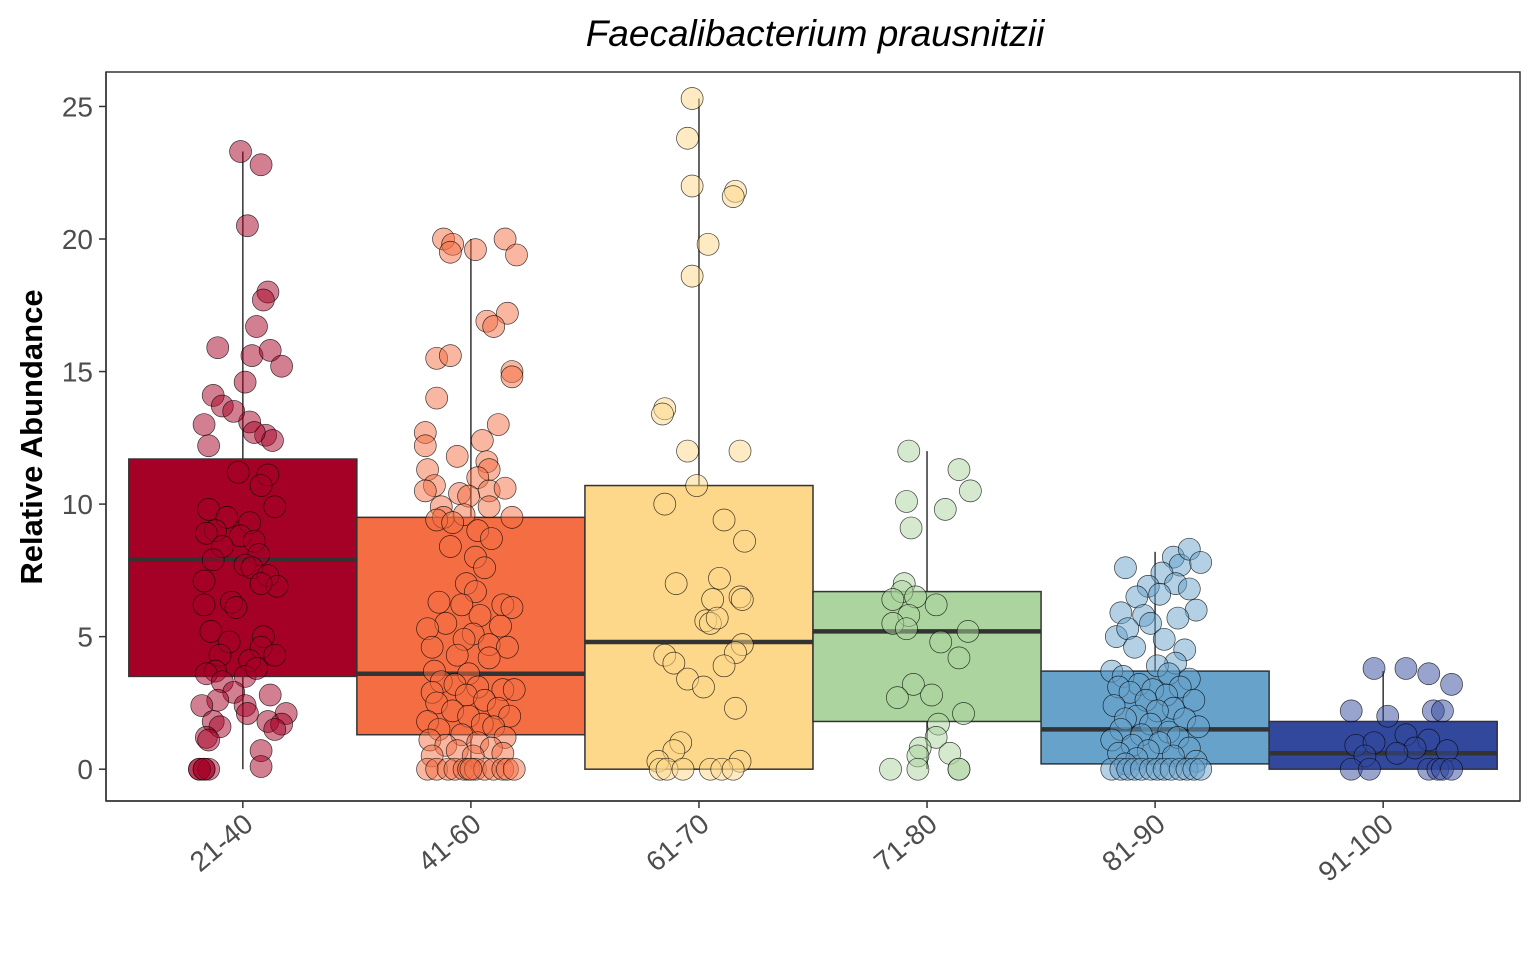  Describe the element at coordinates (221, 843) in the screenshot. I see `x-tick-label: 21-40` at that location.